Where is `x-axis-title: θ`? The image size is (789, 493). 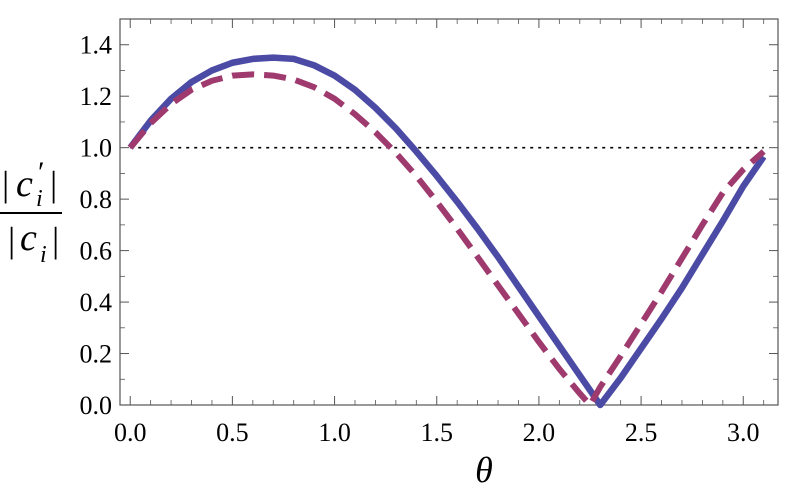
x-axis-title: θ is located at coordinates (484, 470).